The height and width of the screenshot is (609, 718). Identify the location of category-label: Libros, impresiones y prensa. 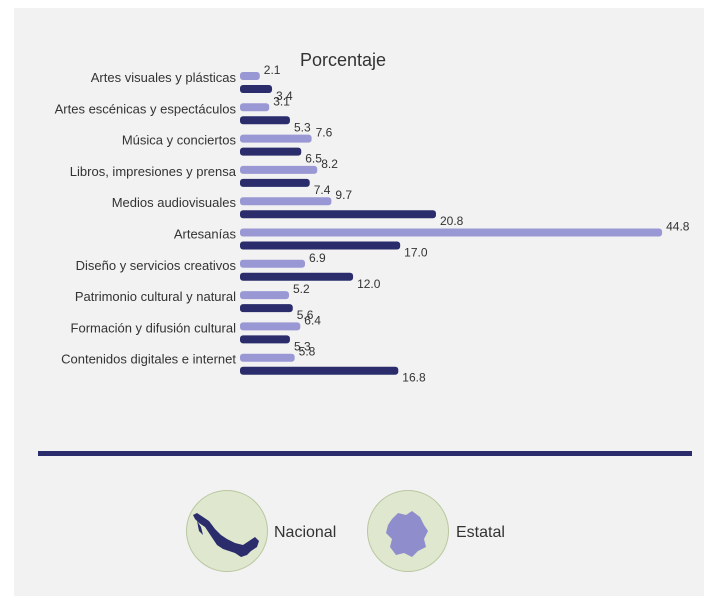
(153, 171).